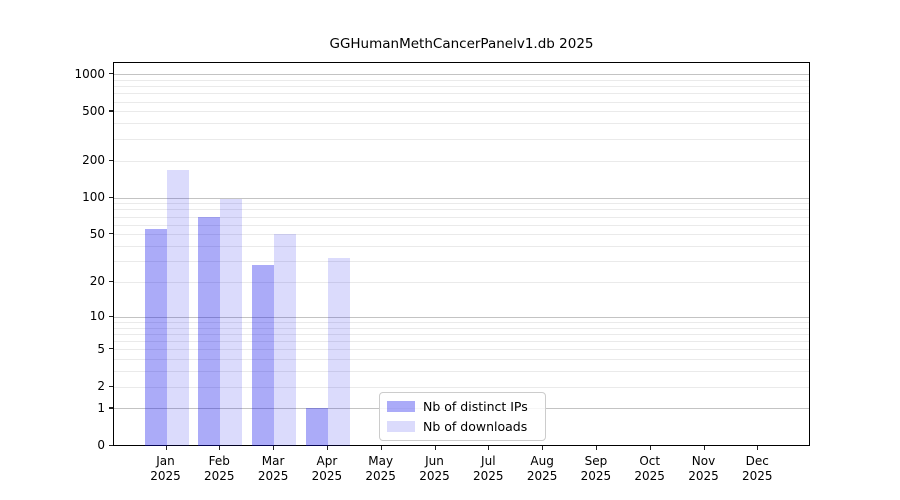  Describe the element at coordinates (475, 426) in the screenshot. I see `legend-label-downloads: Nb of downloads` at that location.